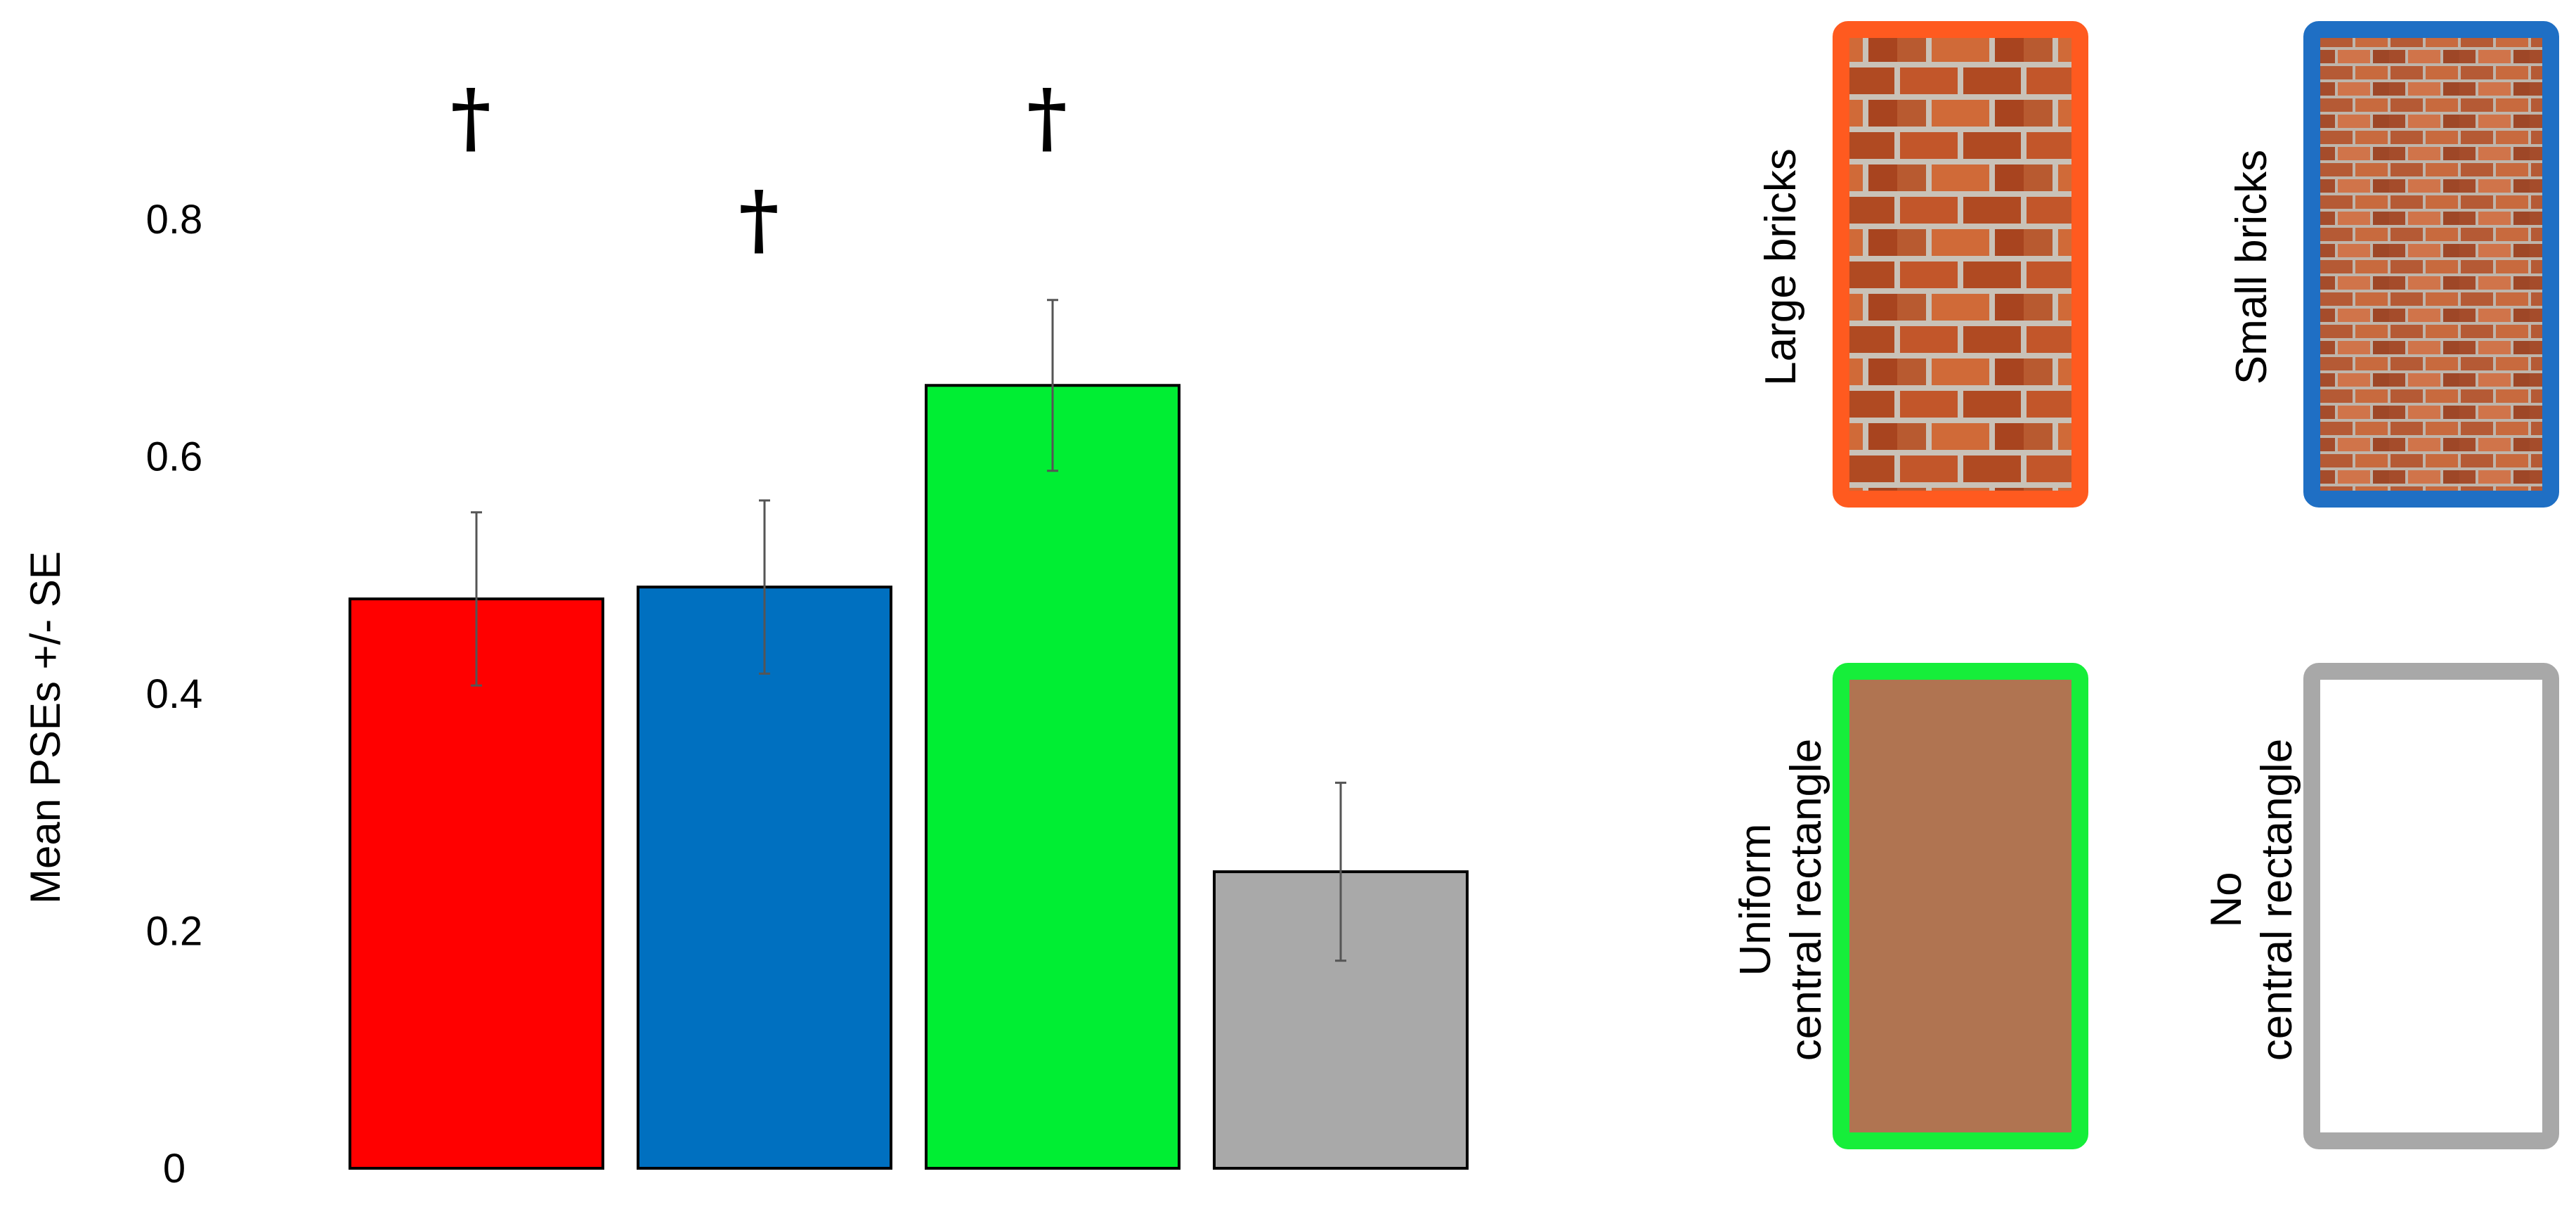 Image resolution: width=2576 pixels, height=1221 pixels. I want to click on y-tick-label: 0.4, so click(174, 694).